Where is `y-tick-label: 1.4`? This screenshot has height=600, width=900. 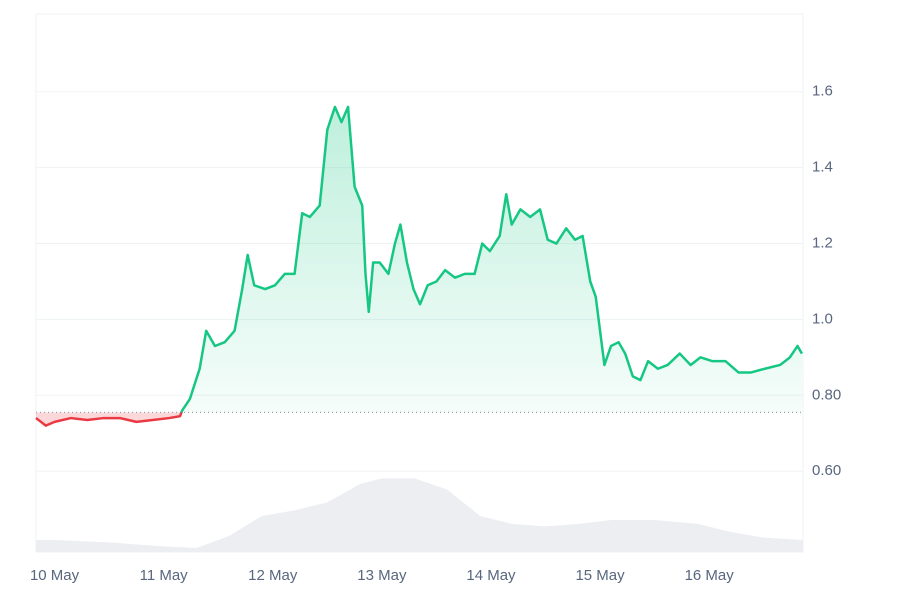
y-tick-label: 1.4 is located at coordinates (822, 167).